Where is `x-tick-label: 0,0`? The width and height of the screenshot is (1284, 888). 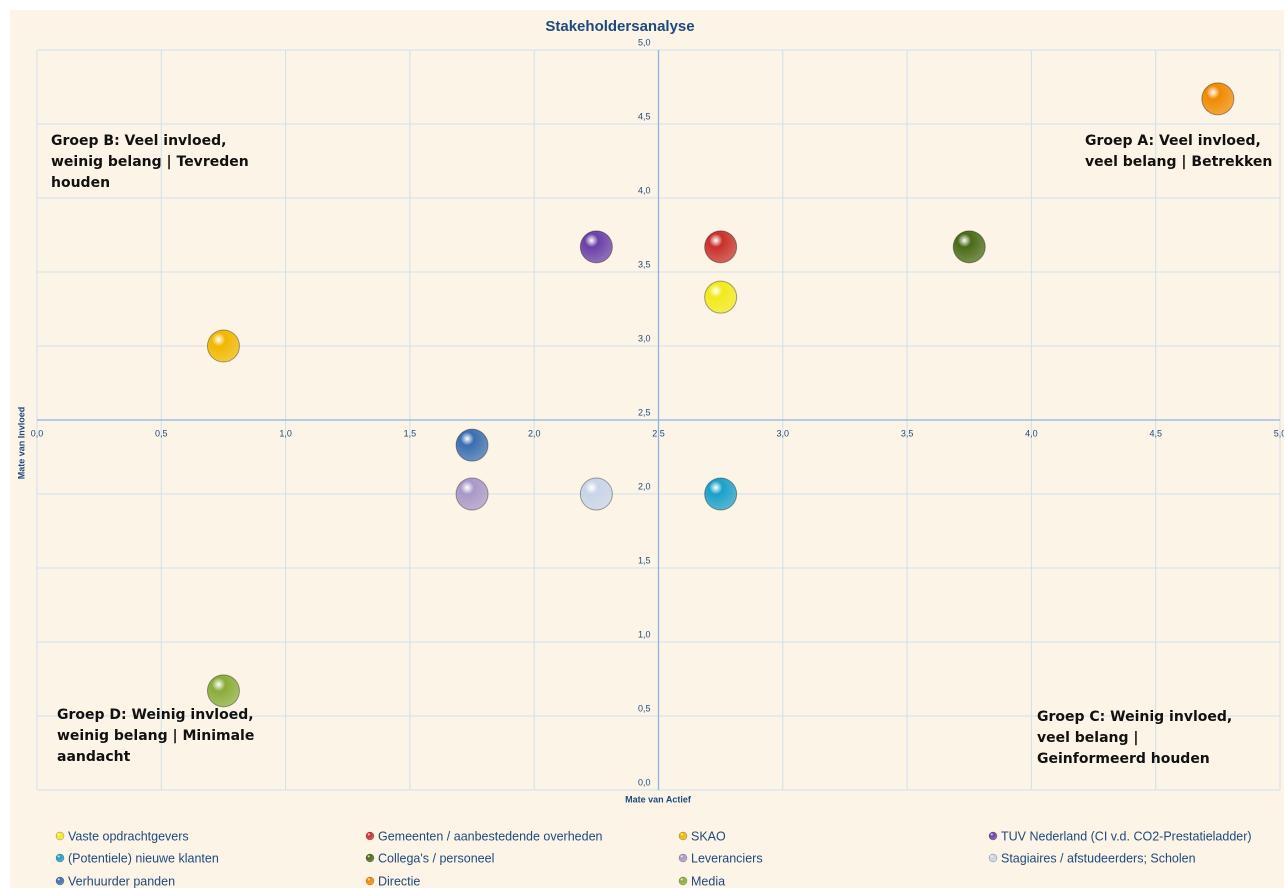 x-tick-label: 0,0 is located at coordinates (37, 433).